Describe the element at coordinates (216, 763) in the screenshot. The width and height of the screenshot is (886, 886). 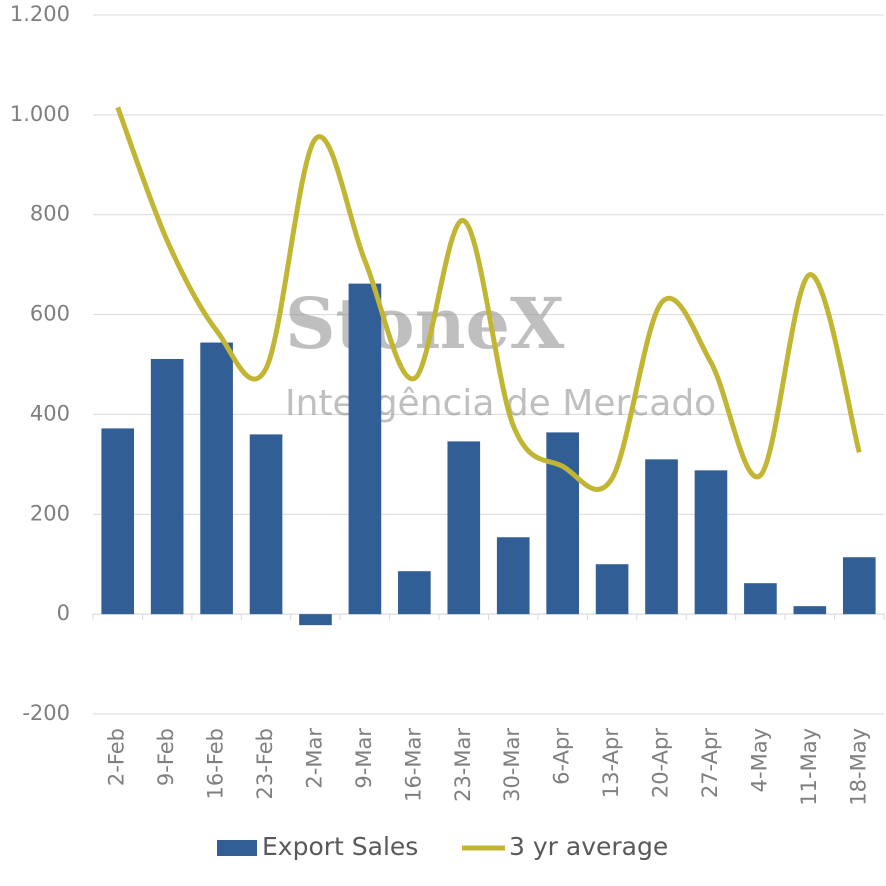
I see `x-tick-label: 16-Feb` at that location.